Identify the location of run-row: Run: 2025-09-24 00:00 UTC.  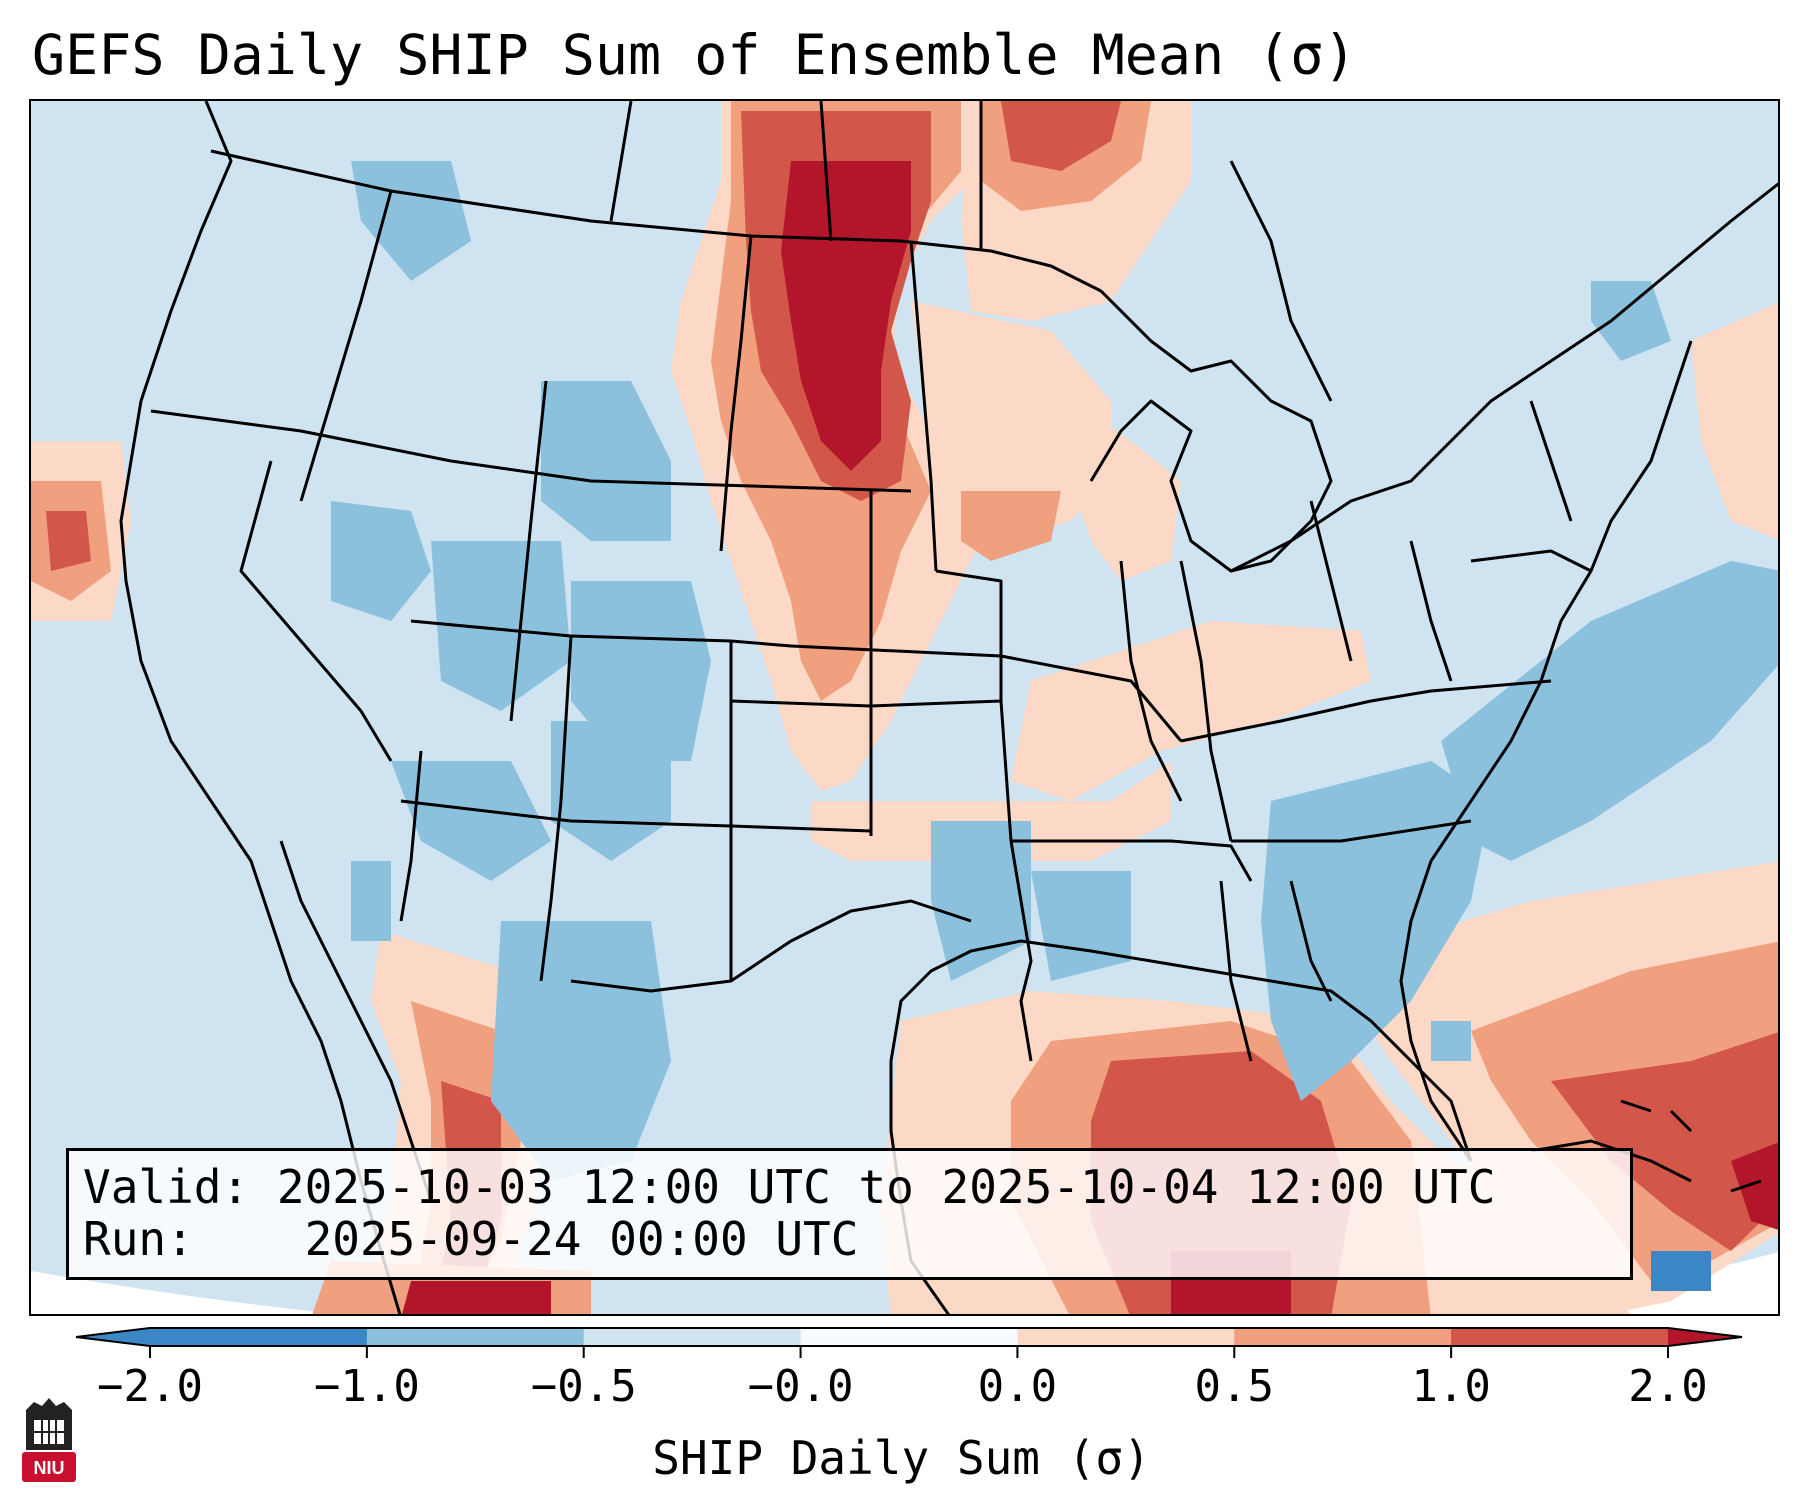
(849, 1239).